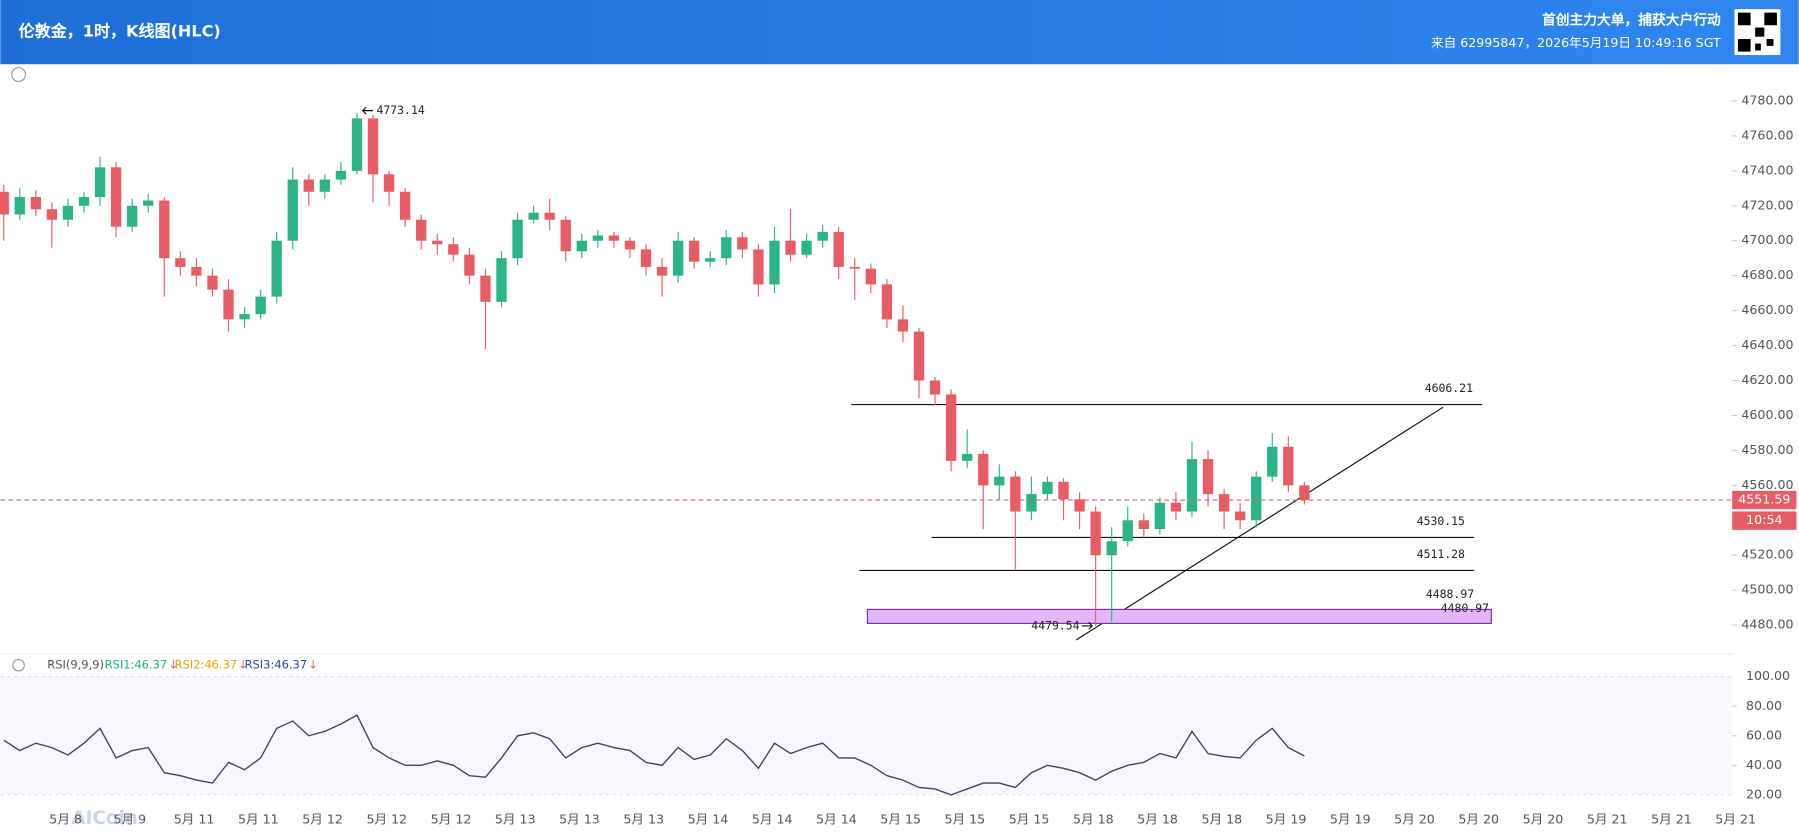 This screenshot has height=835, width=1799. Describe the element at coordinates (367, 110) in the screenshot. I see `high-arrow` at that location.